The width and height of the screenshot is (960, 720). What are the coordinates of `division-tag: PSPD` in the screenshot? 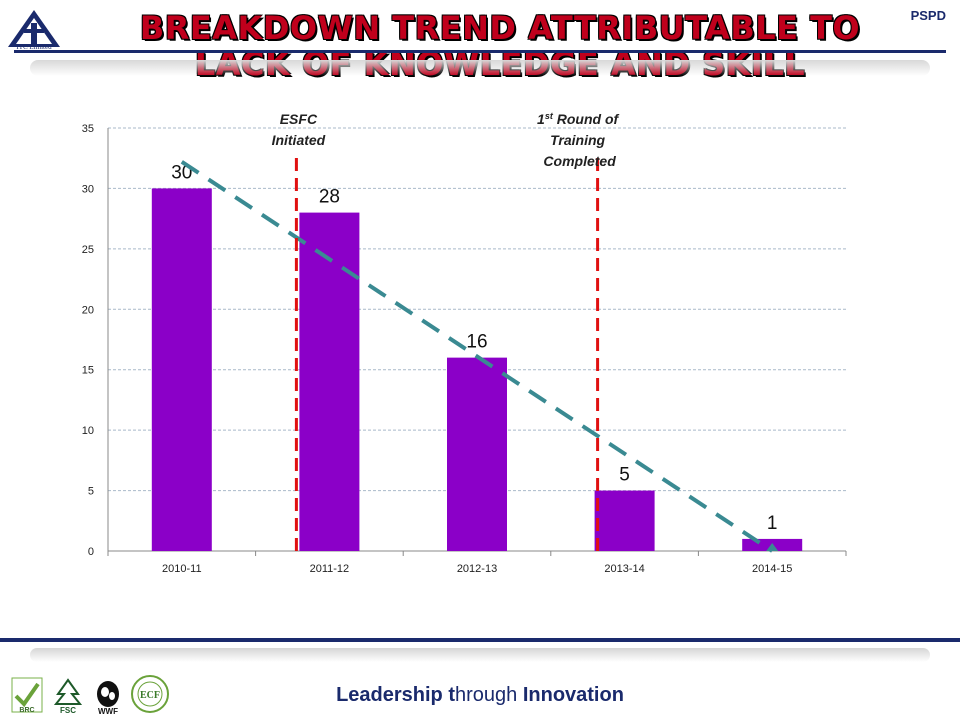 It's located at (928, 15).